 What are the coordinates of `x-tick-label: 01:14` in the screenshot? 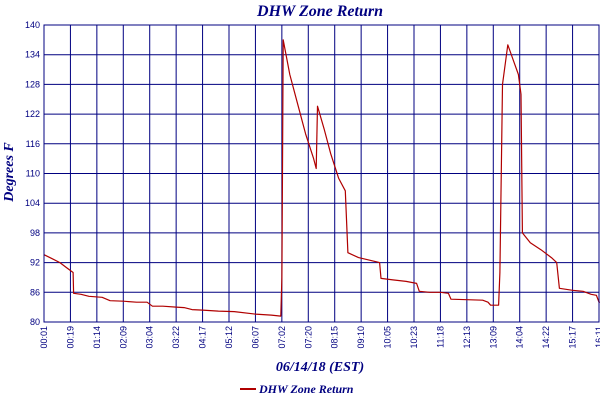 It's located at (97, 337).